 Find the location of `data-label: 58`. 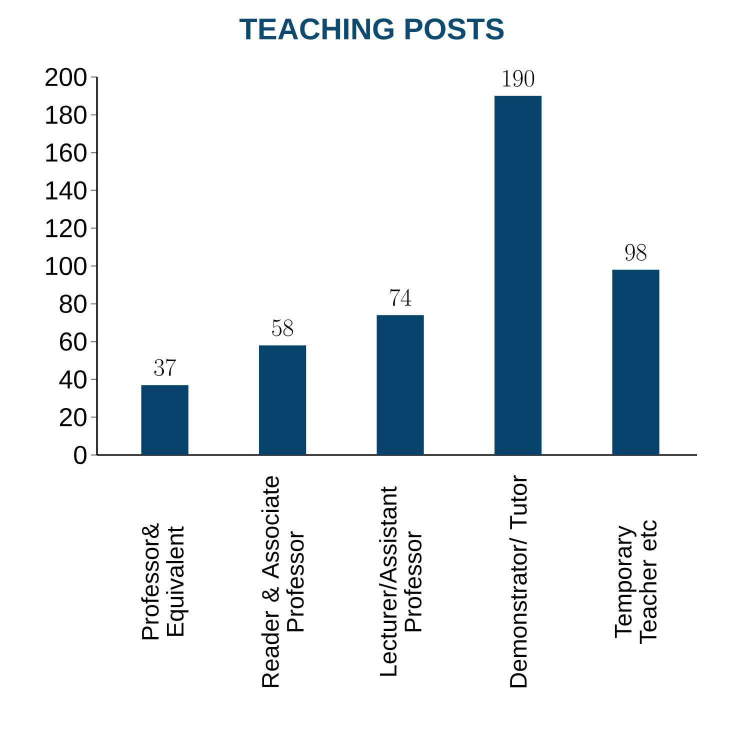

data-label: 58 is located at coordinates (283, 327).